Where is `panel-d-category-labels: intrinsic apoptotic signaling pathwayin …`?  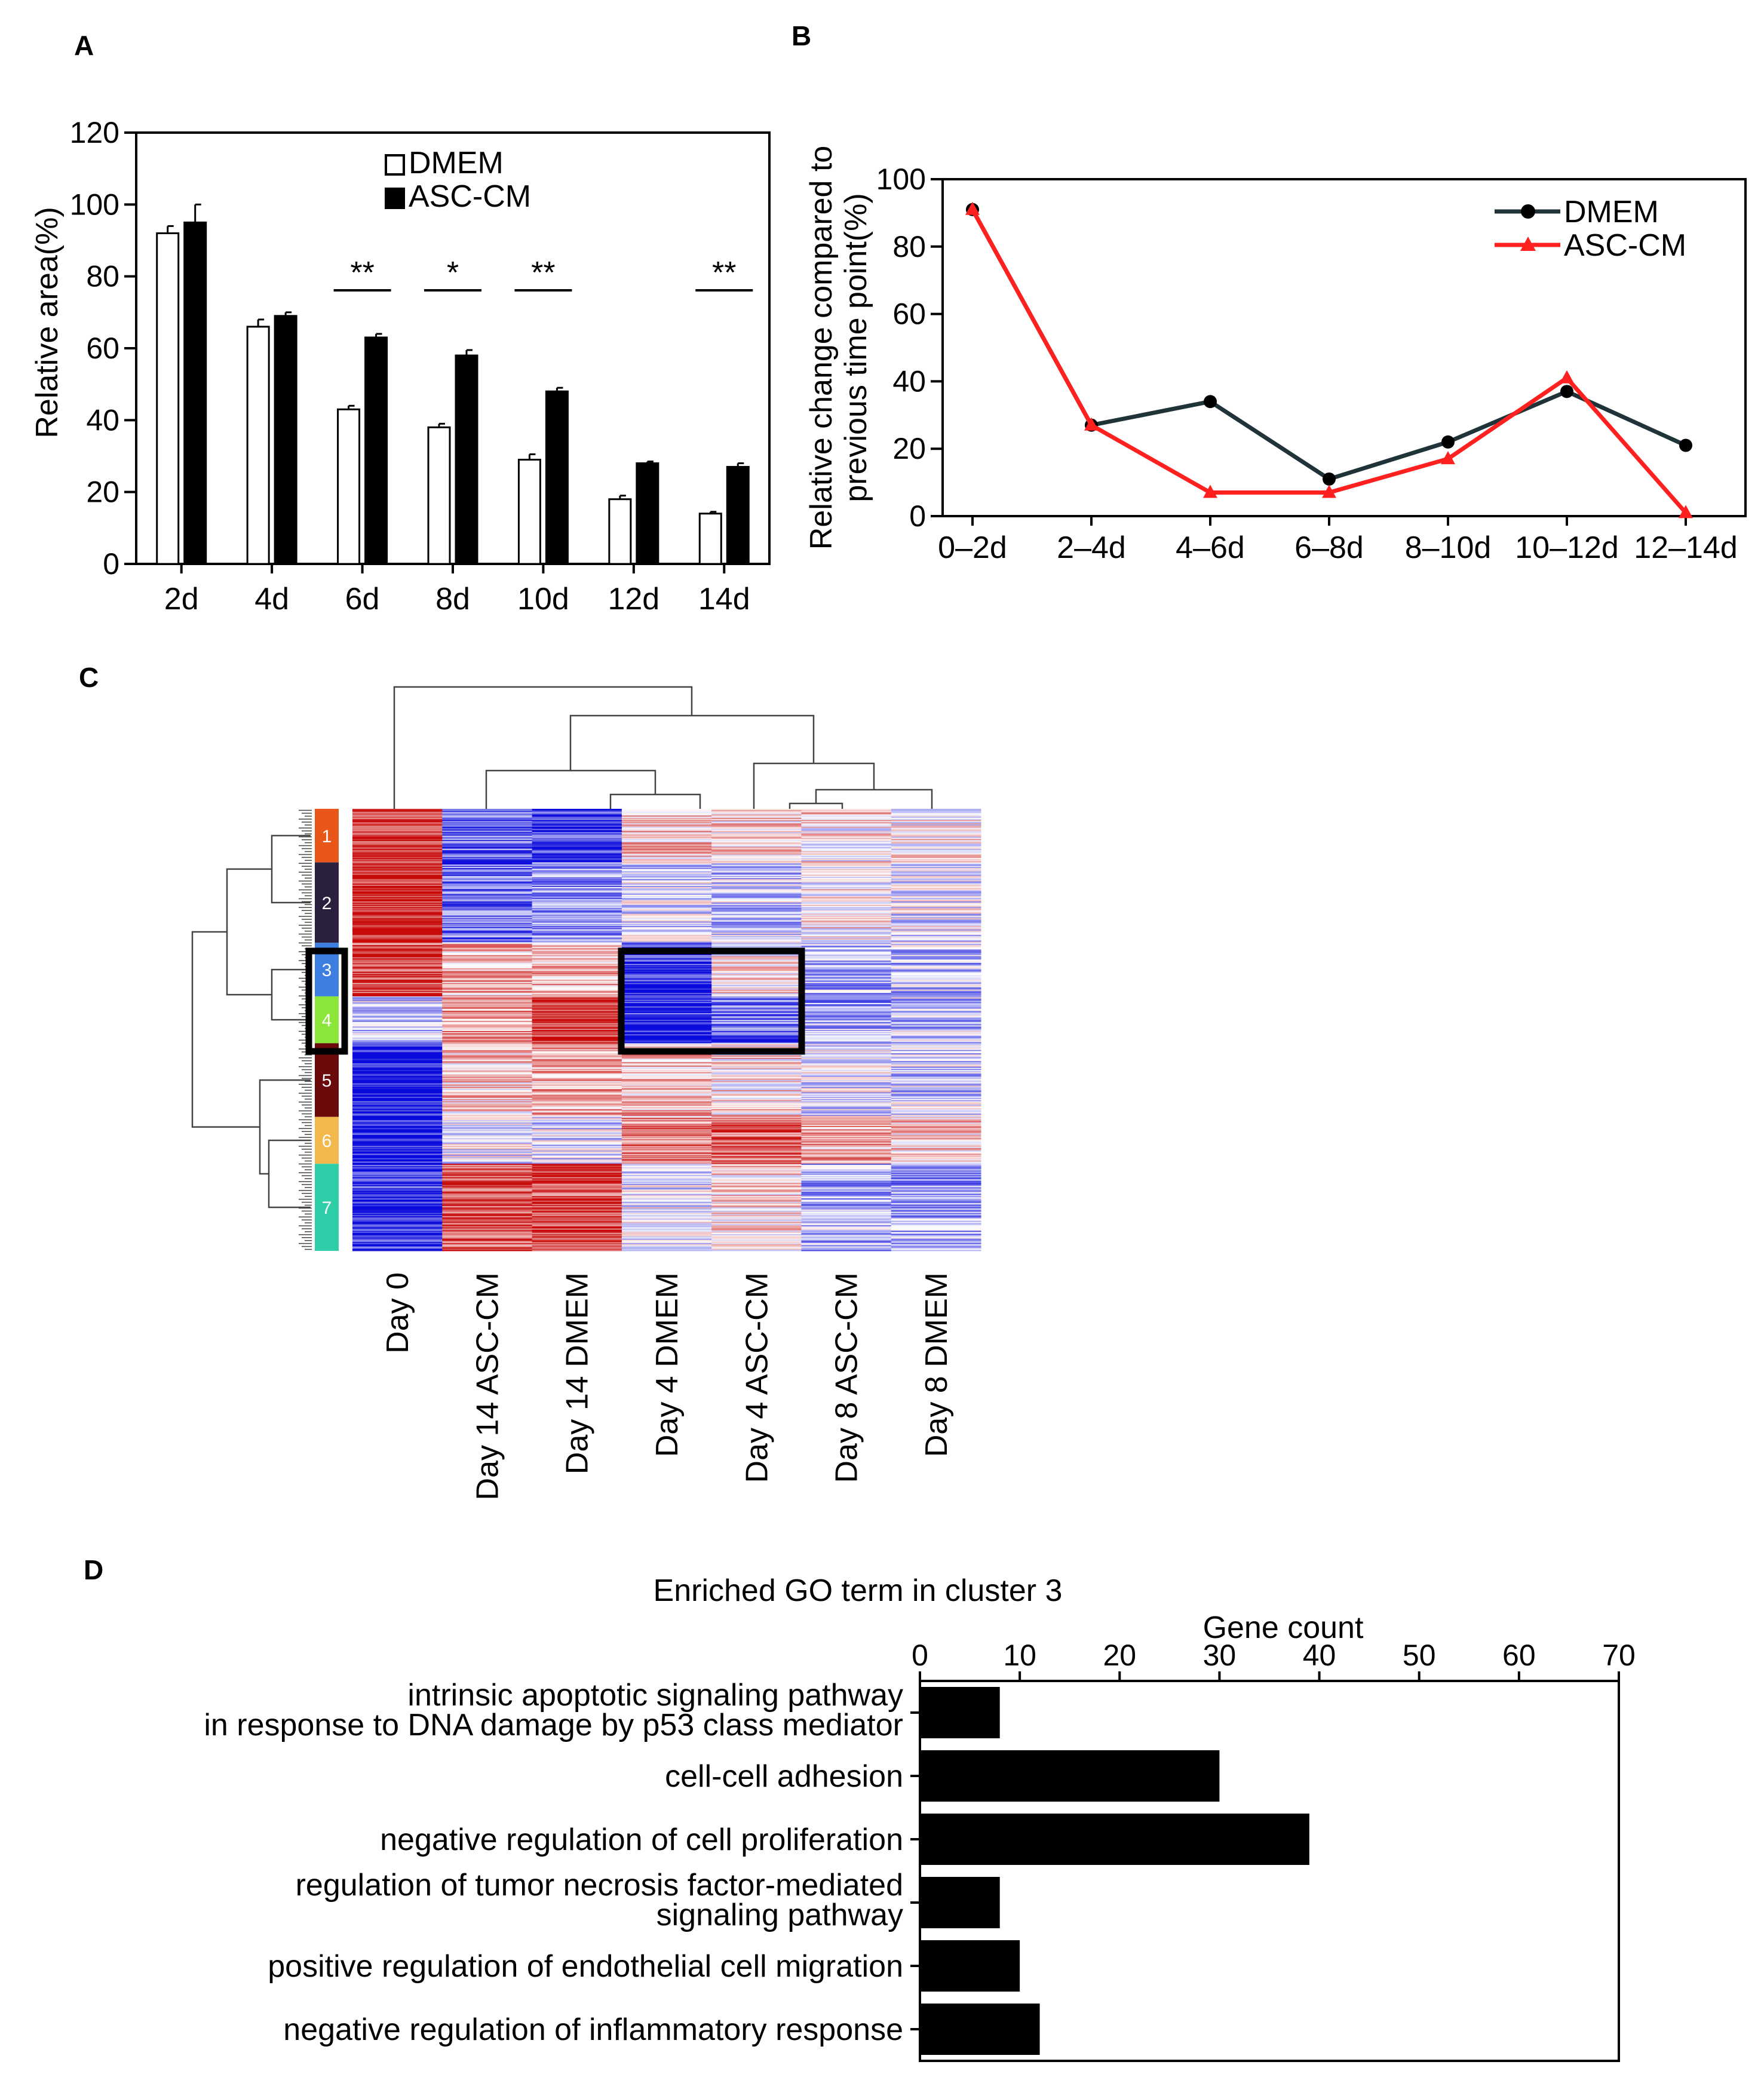 panel-d-category-labels: intrinsic apoptotic signaling pathwayin … is located at coordinates (562, 1862).